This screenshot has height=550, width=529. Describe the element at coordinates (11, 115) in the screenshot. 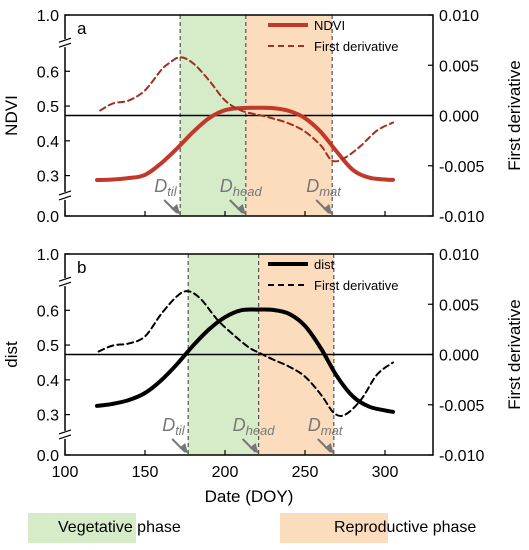

I see `p1-ylabel: NDVI` at that location.